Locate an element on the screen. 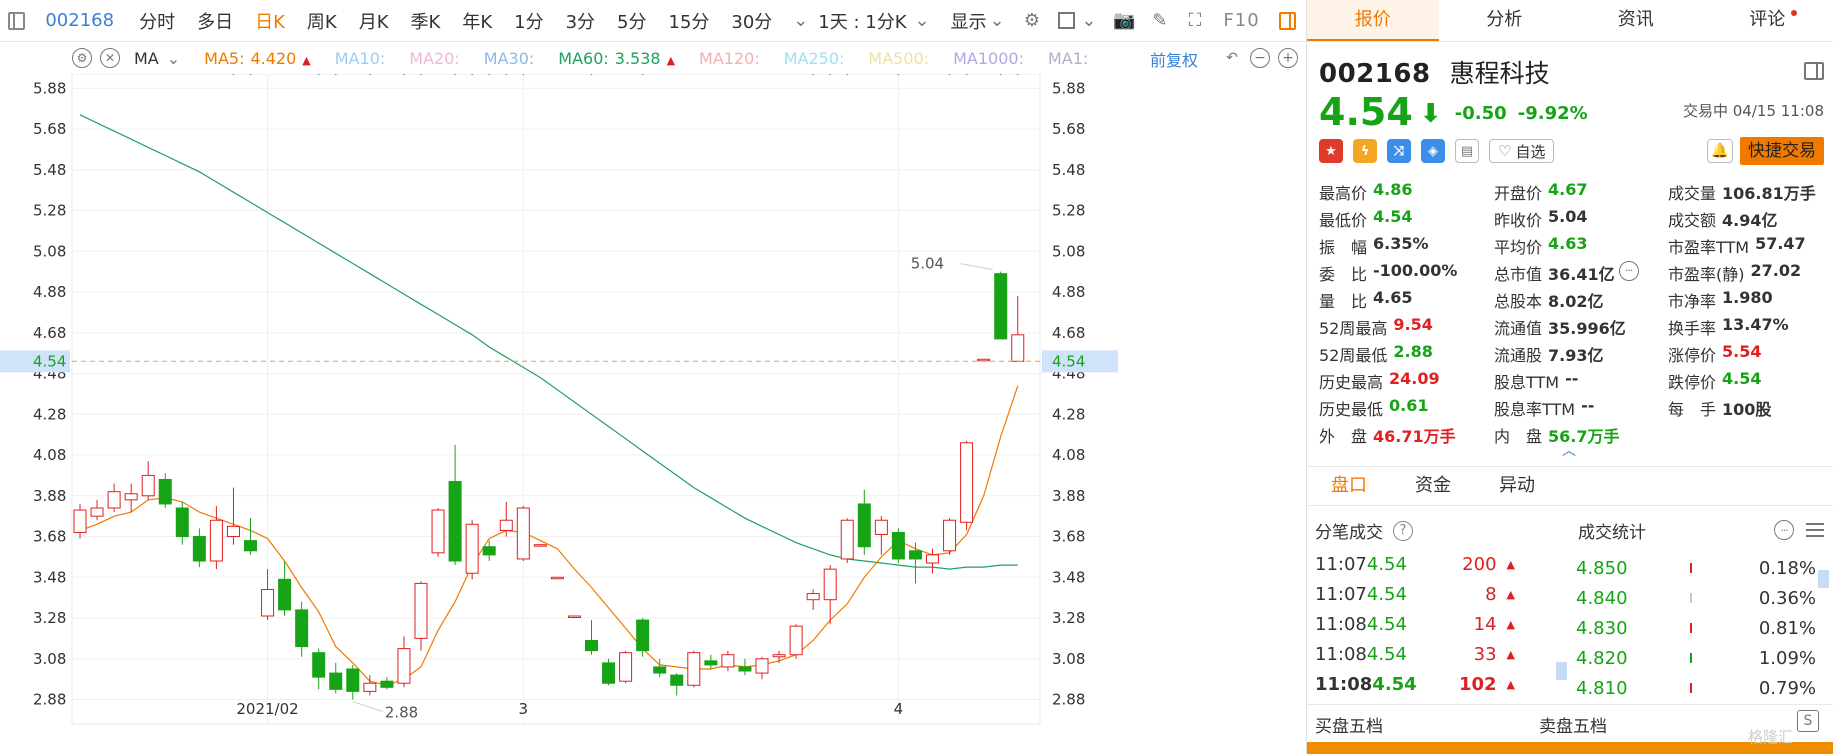 This screenshot has height=754, width=1833. quote-value: 100股 is located at coordinates (1747, 409).